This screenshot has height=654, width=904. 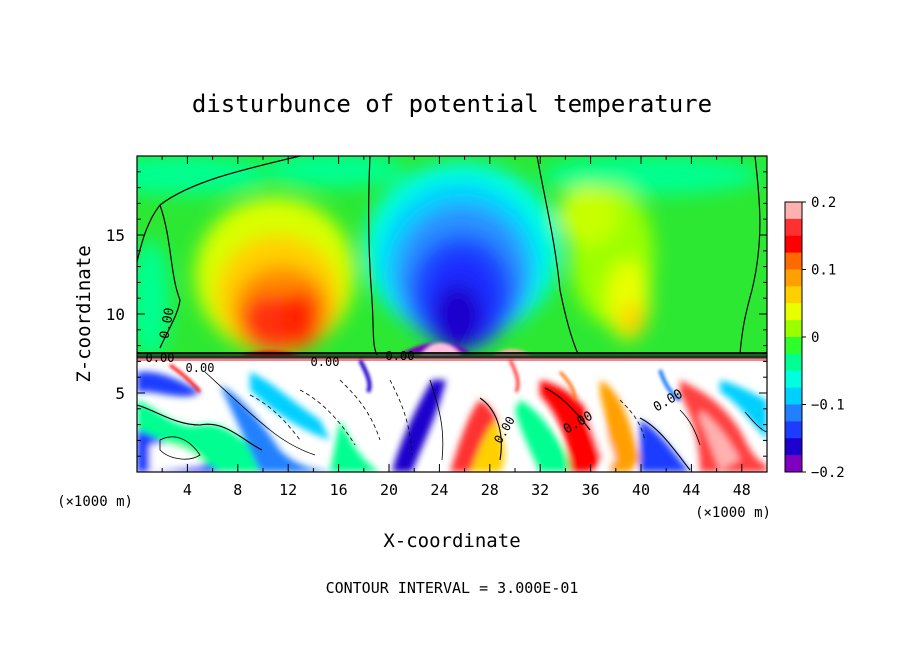 I want to click on lower-filled-layer, so click(x=452, y=421).